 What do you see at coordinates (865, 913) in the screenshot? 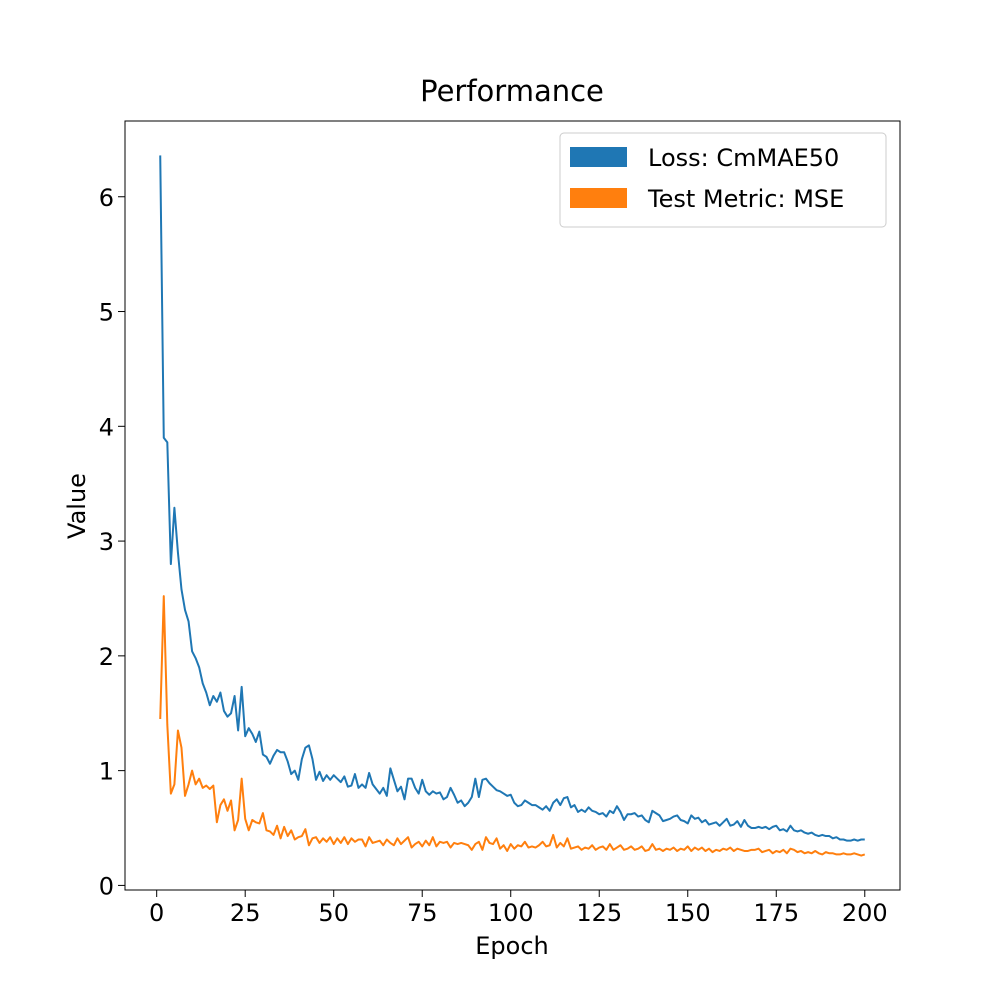
I see `x-tick-label: 200` at bounding box center [865, 913].